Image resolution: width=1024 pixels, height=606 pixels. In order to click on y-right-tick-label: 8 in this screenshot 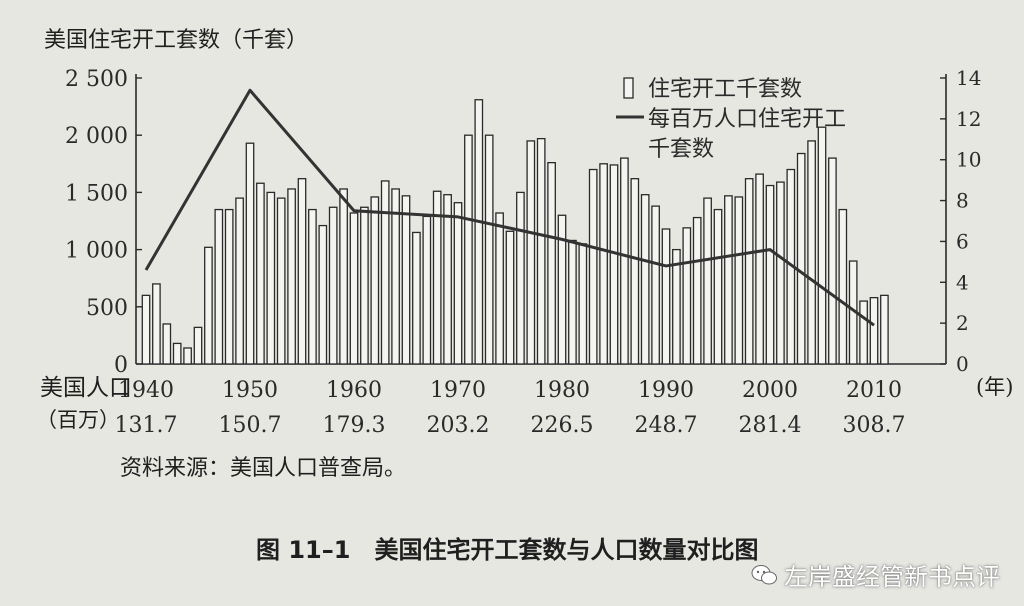, I will do `click(962, 201)`.